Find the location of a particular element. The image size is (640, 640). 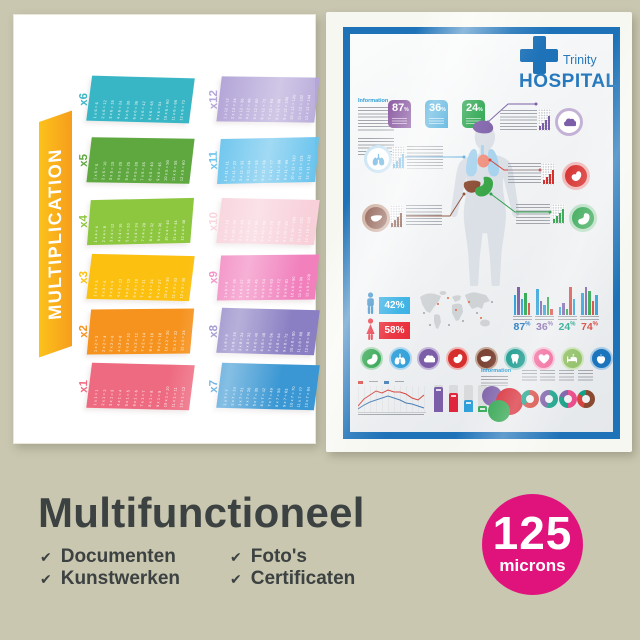

equation: 6 x 2 = 12 is located at coordinates (135, 342).